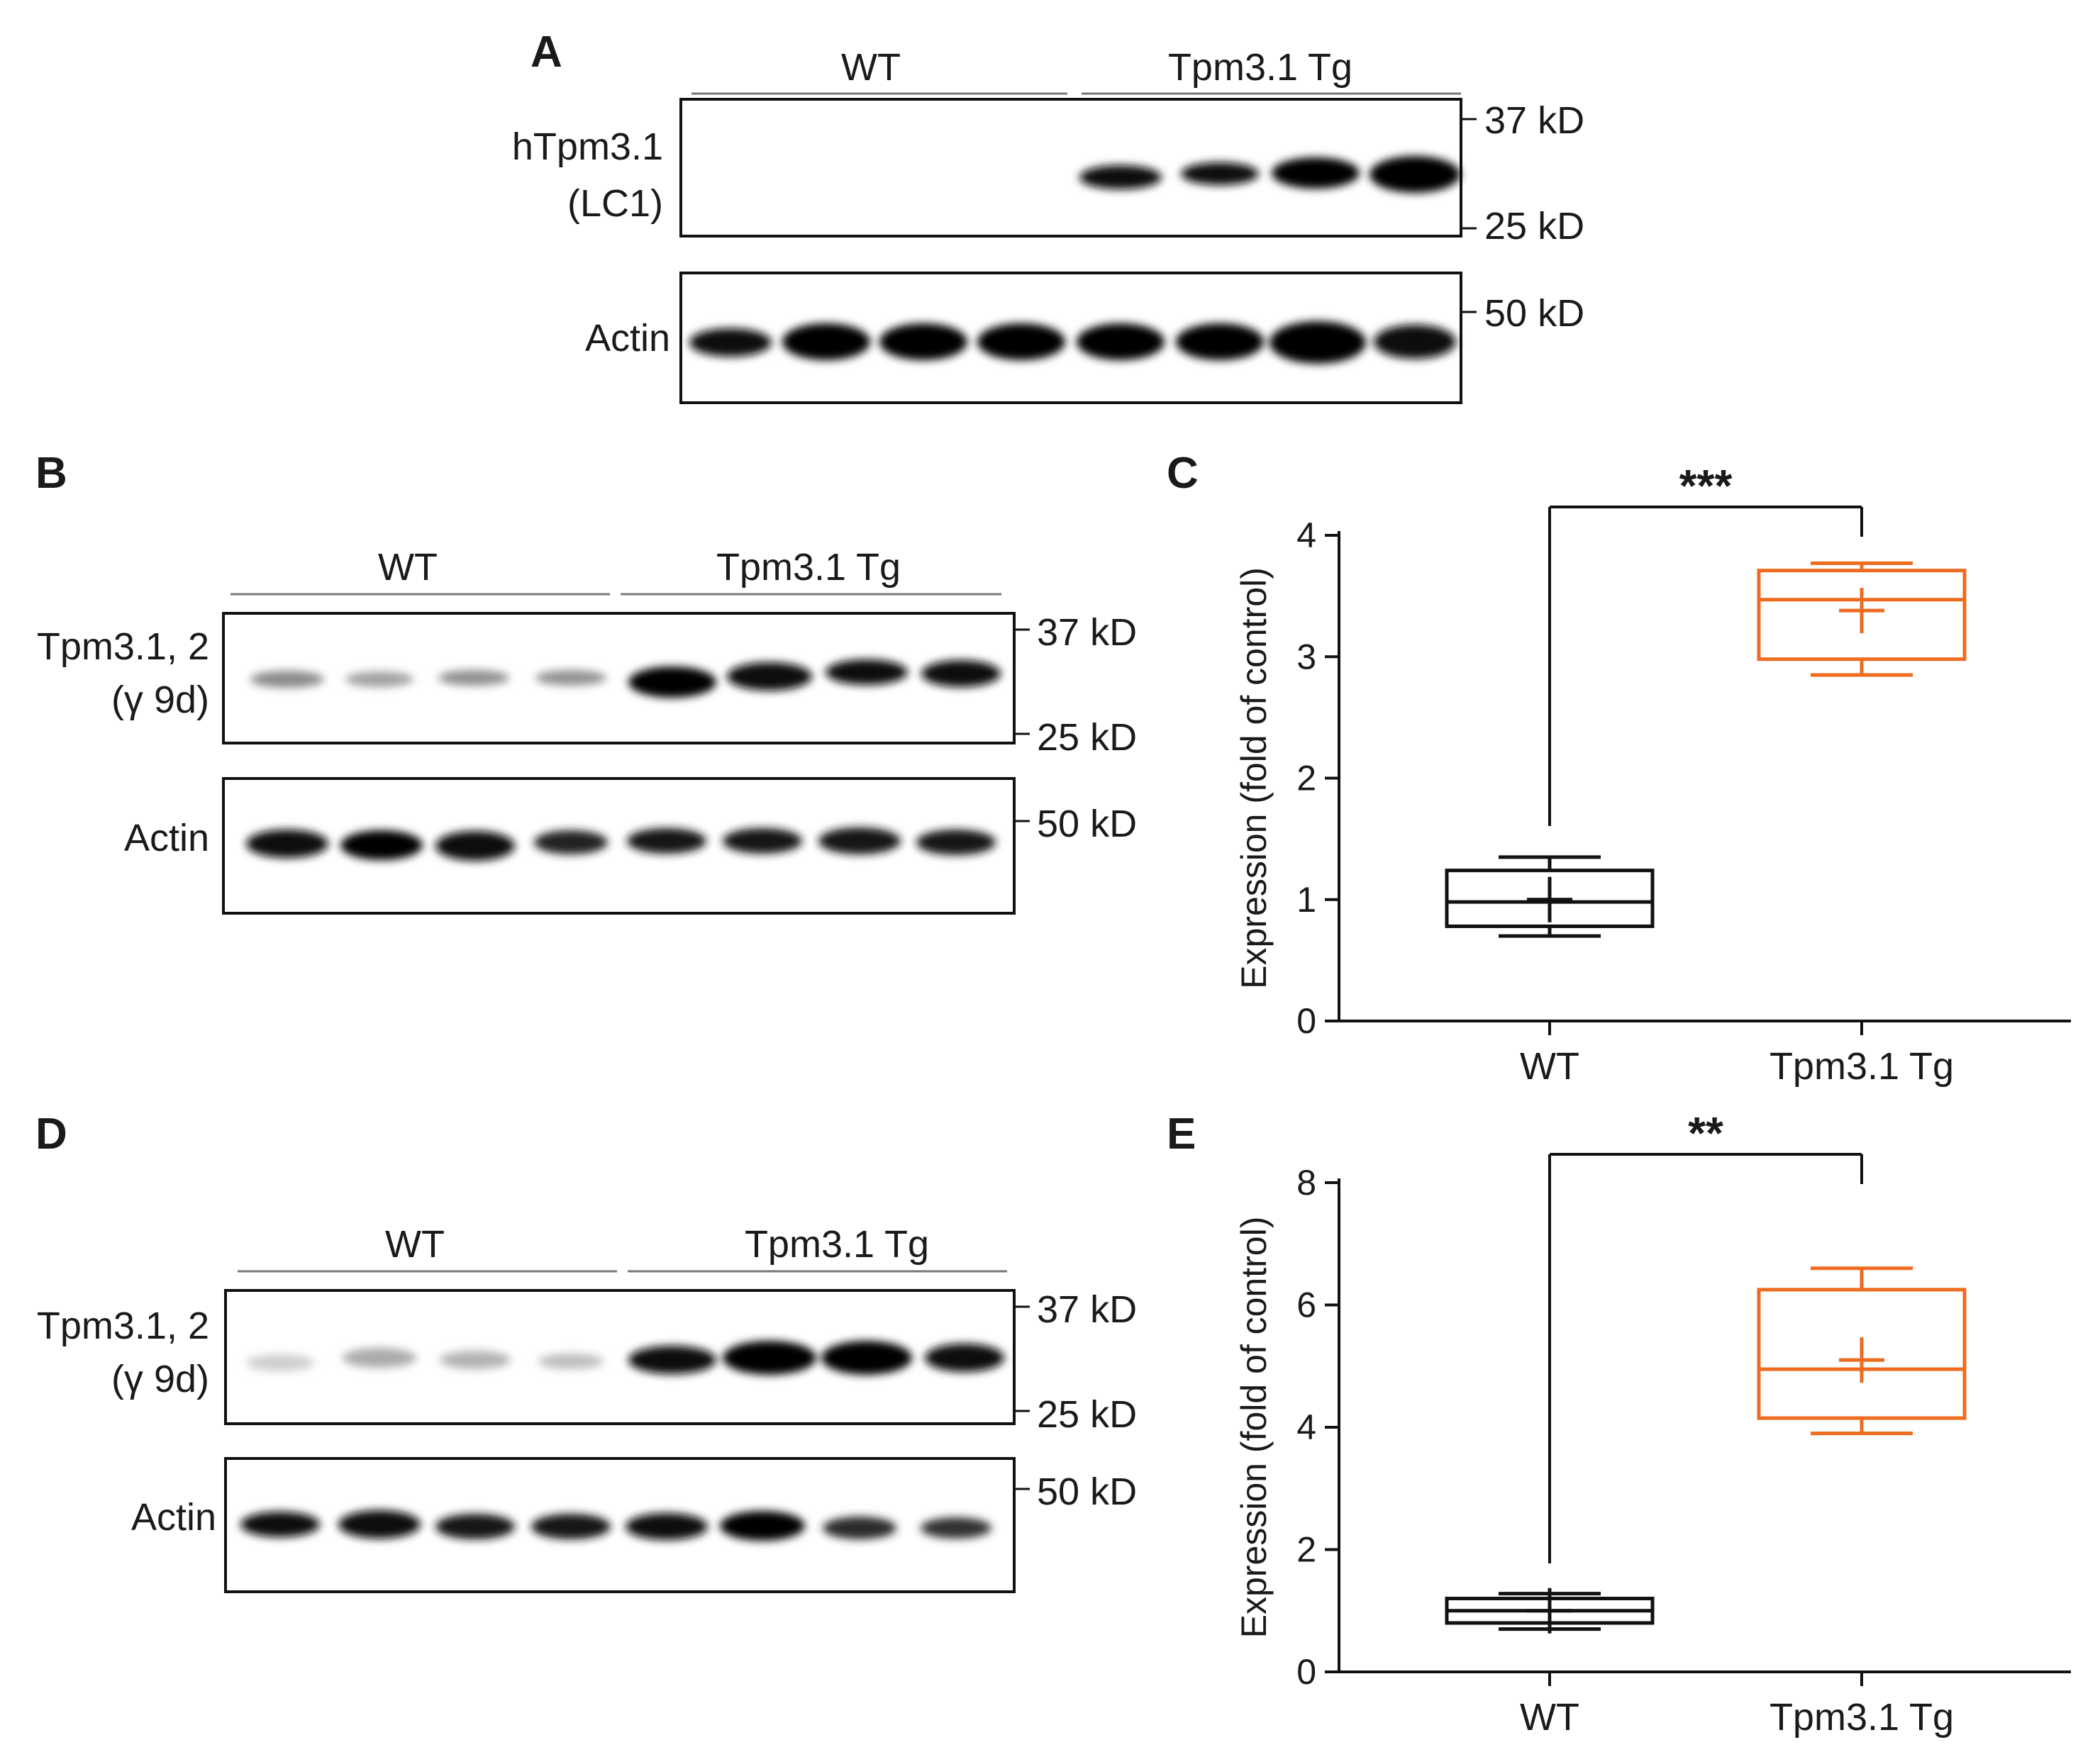  Describe the element at coordinates (587, 146) in the screenshot. I see `panel-a-blot1-label-1: hTpm3.1` at that location.